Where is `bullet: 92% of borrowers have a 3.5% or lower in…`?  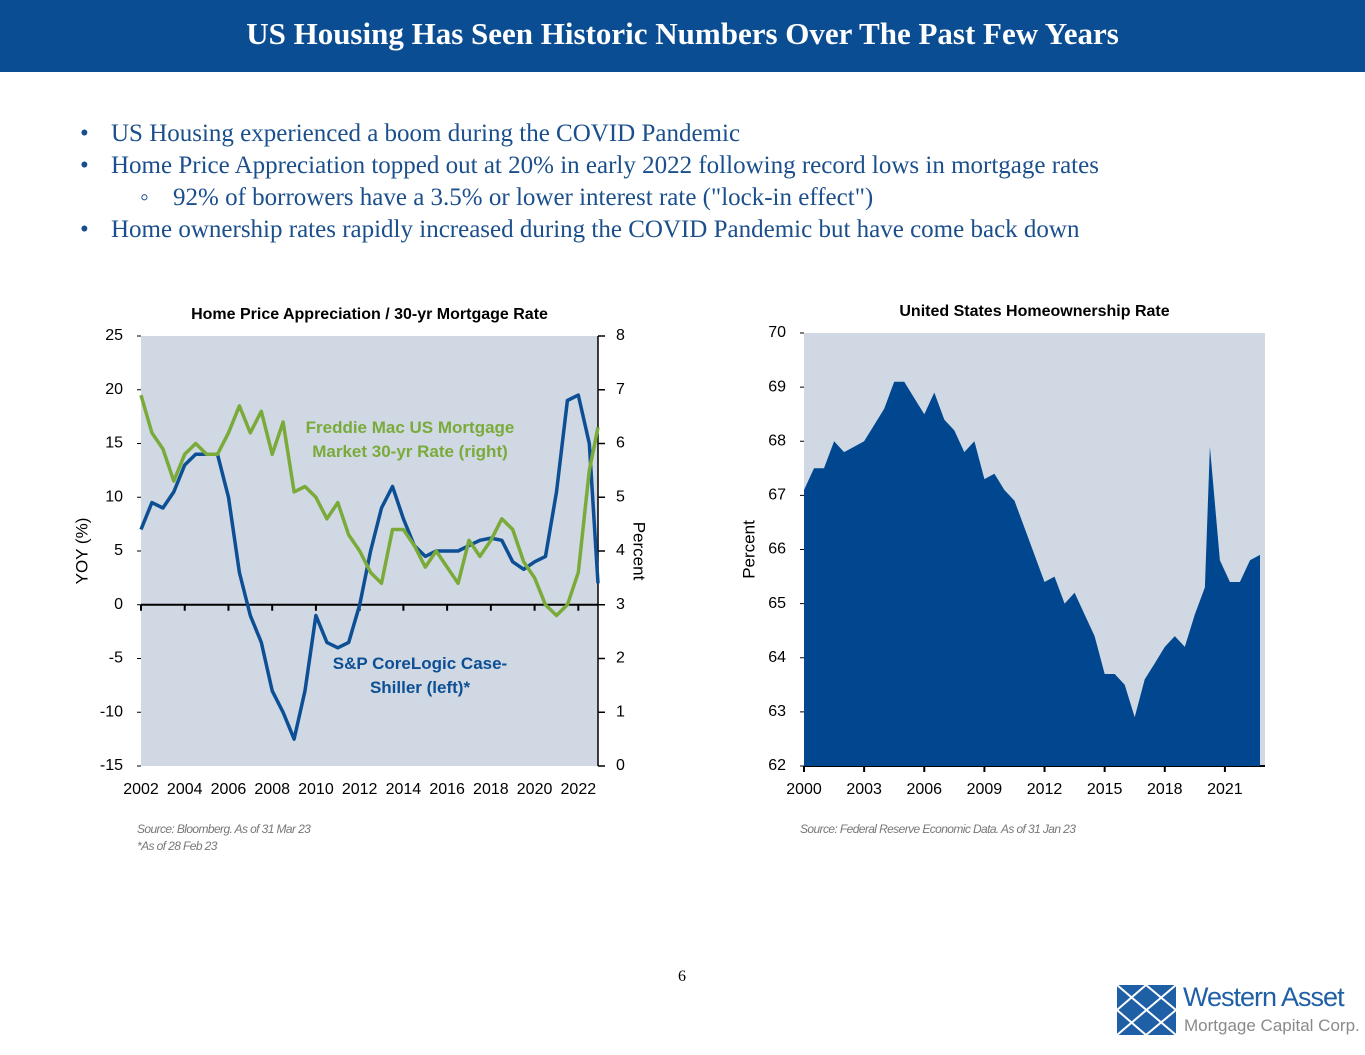
bullet: 92% of borrowers have a 3.5% or lower in… is located at coordinates (589, 198).